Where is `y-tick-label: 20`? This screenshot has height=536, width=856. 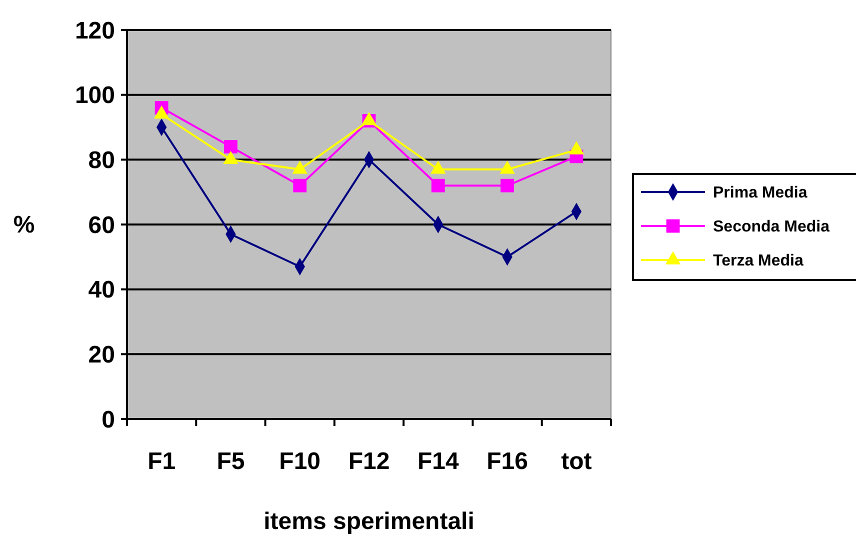 y-tick-label: 20 is located at coordinates (101, 355).